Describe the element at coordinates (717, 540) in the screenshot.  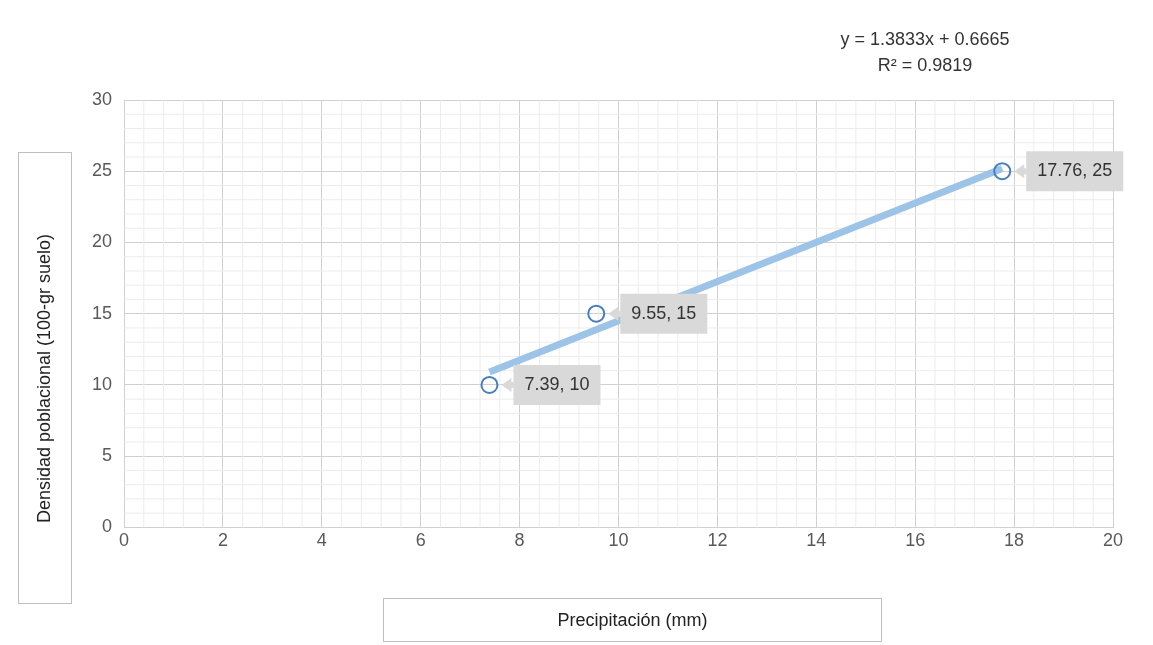
I see `x-tick-label: 12` at that location.